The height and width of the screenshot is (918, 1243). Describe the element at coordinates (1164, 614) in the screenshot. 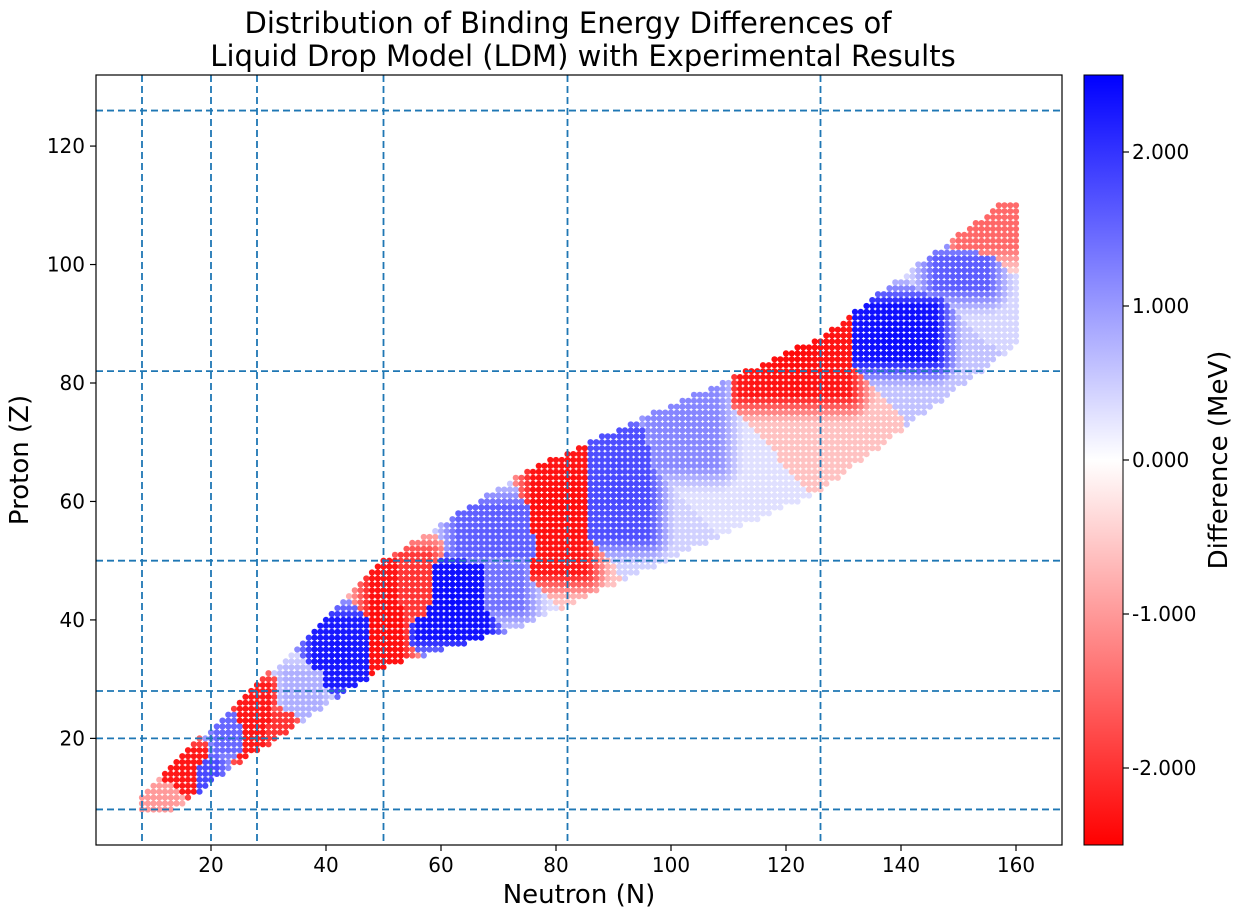

I see `colorbar-tick-label: -1.000` at that location.